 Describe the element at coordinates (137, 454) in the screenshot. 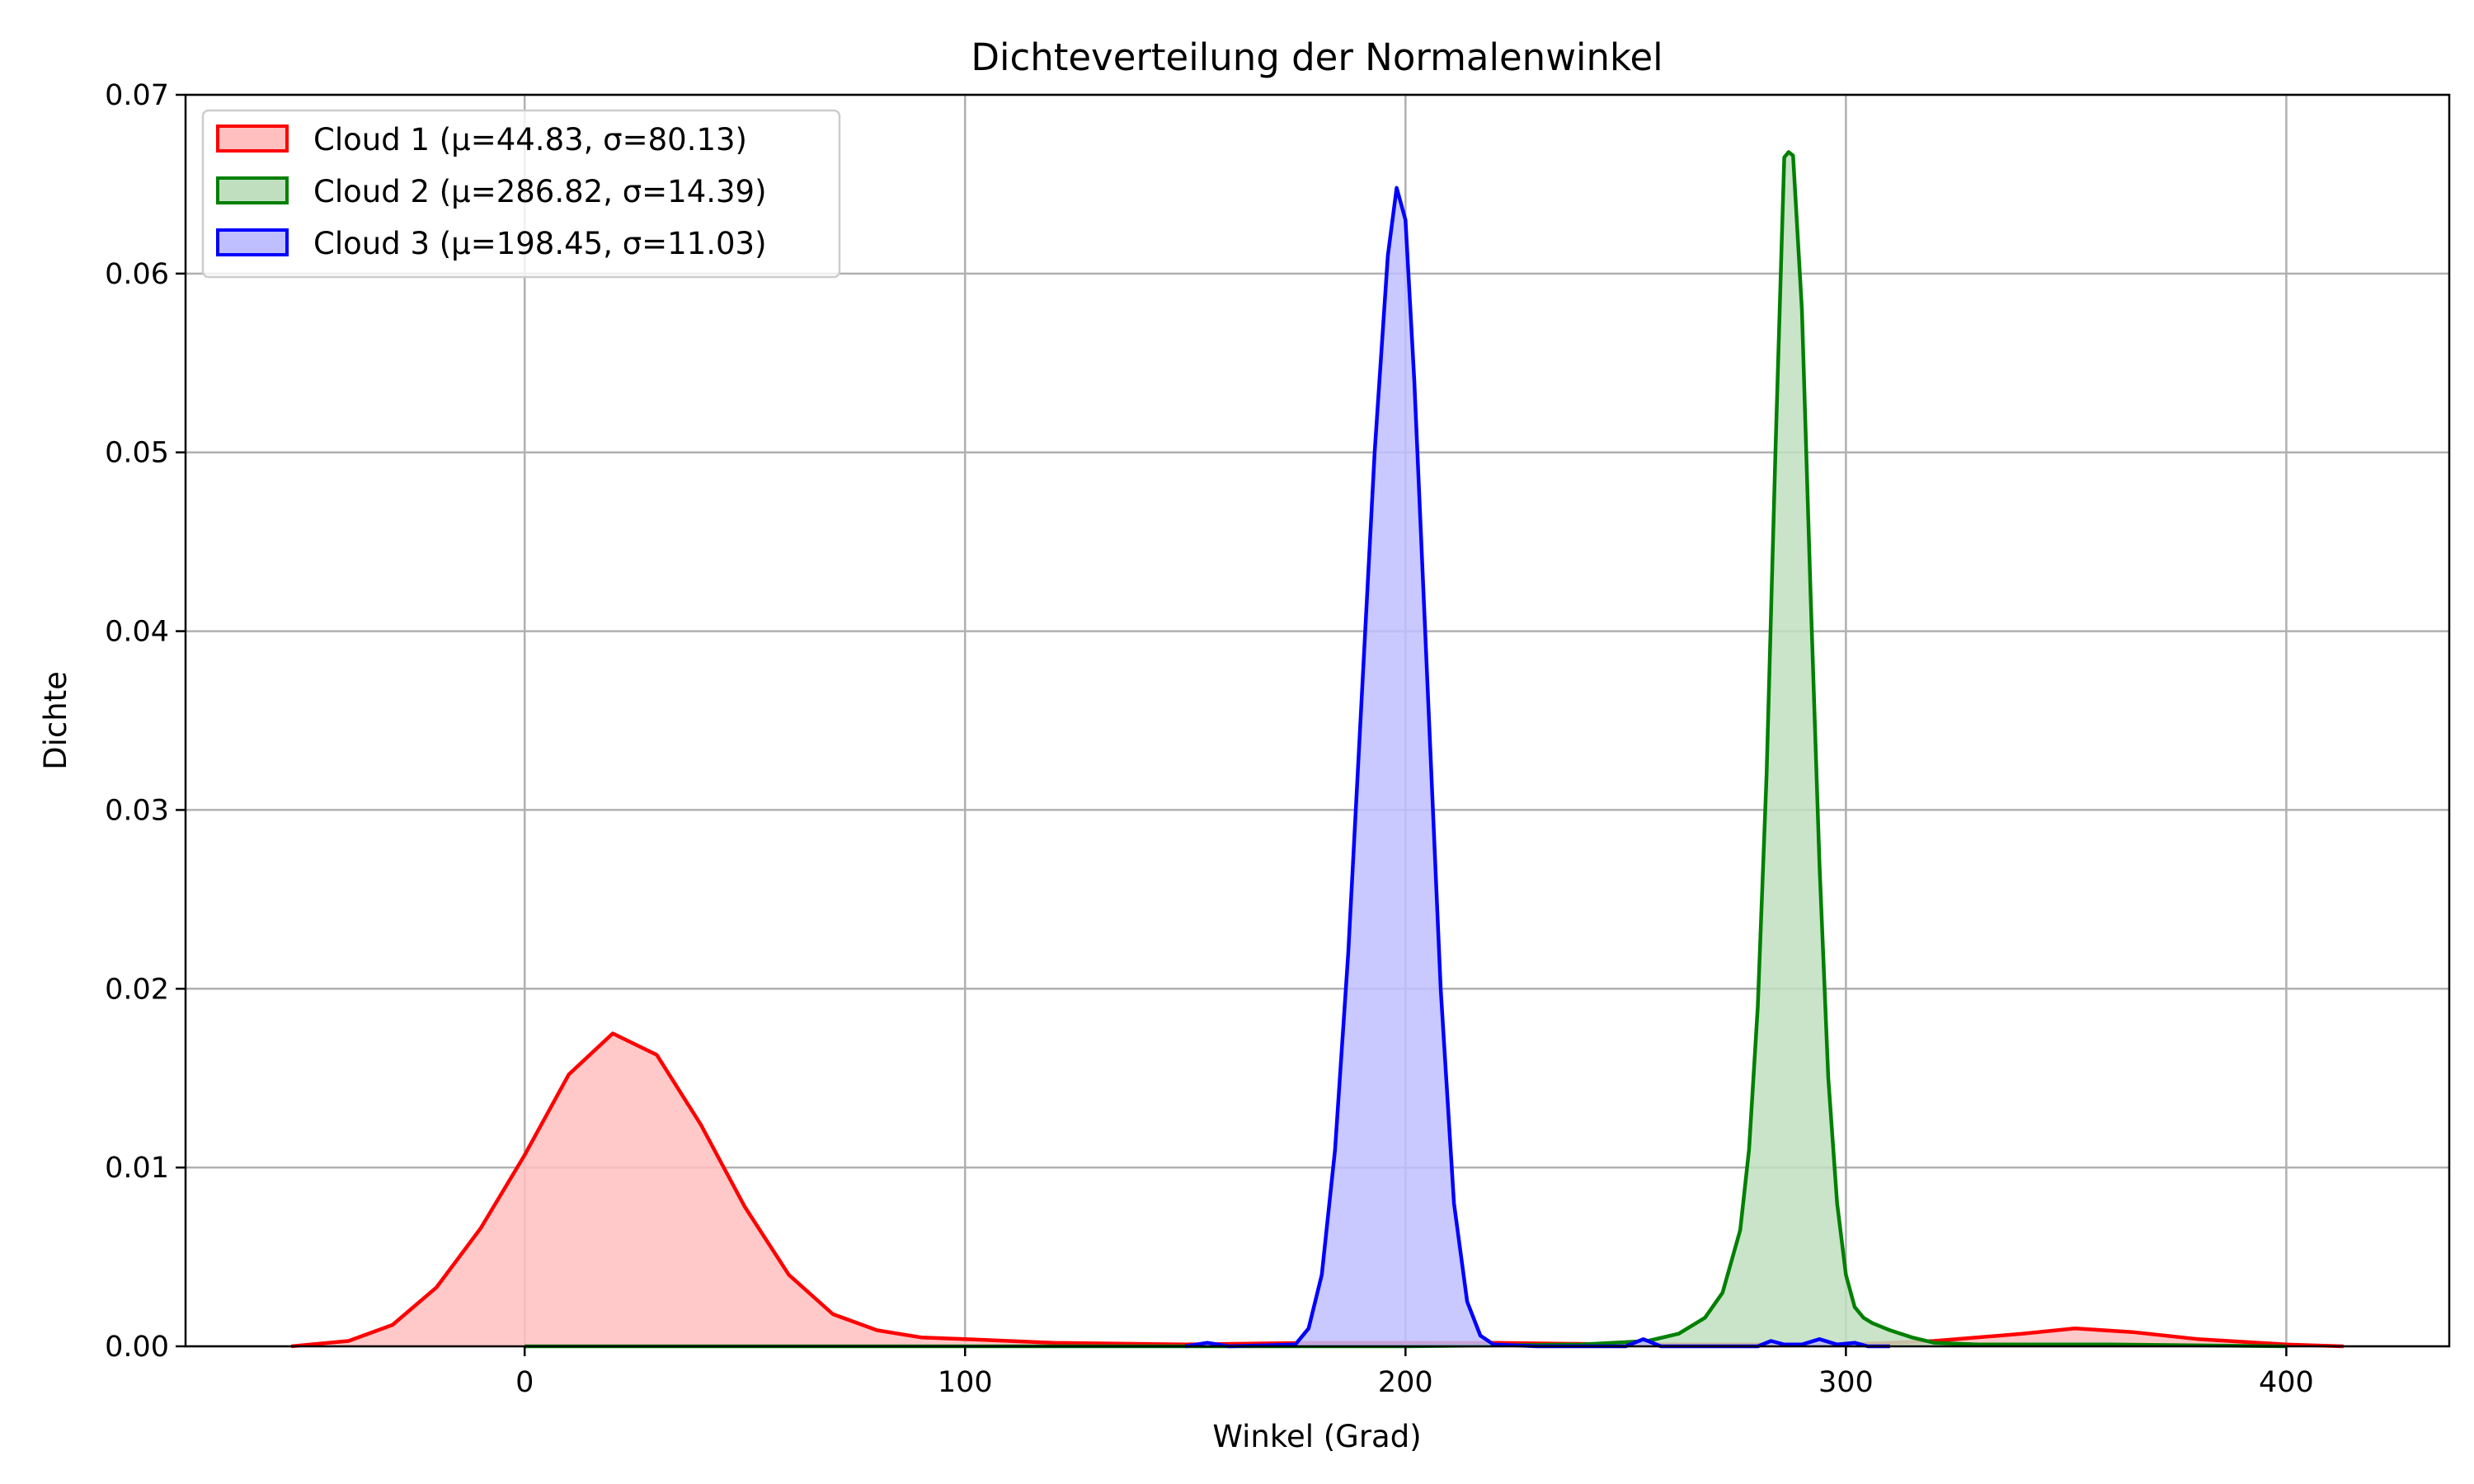

I see `y-tick-label: 0.05` at that location.